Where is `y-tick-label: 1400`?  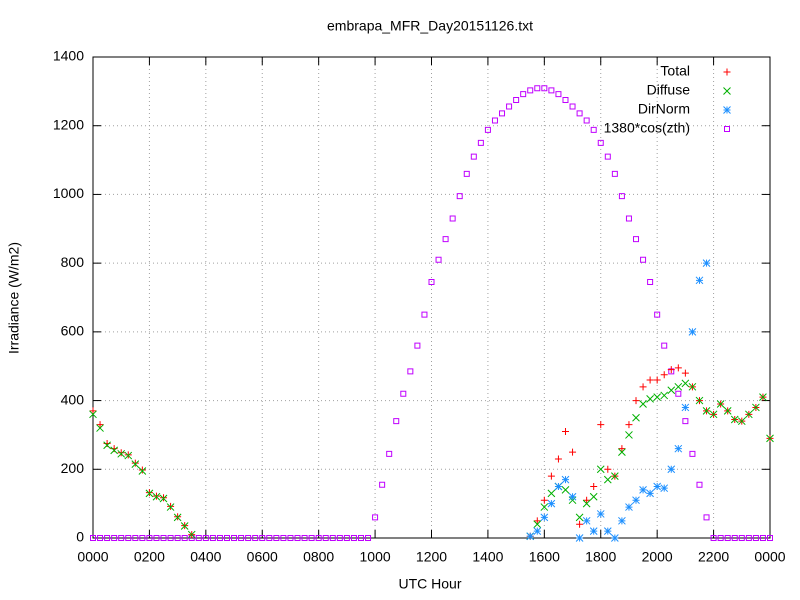
y-tick-label: 1400 is located at coordinates (68, 56).